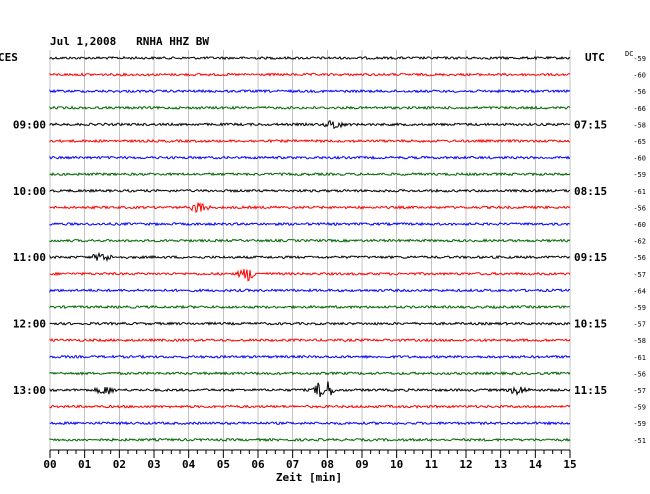 This screenshot has width=650, height=494. I want to click on left-hour-labels: 09:00 10:00 11:00 12:00 13:00, so click(29, 257).